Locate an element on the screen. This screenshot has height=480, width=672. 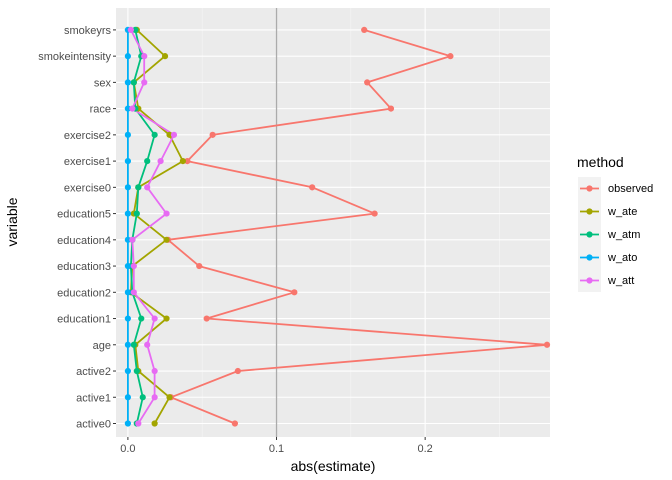
point-w-att-age is located at coordinates (147, 344).